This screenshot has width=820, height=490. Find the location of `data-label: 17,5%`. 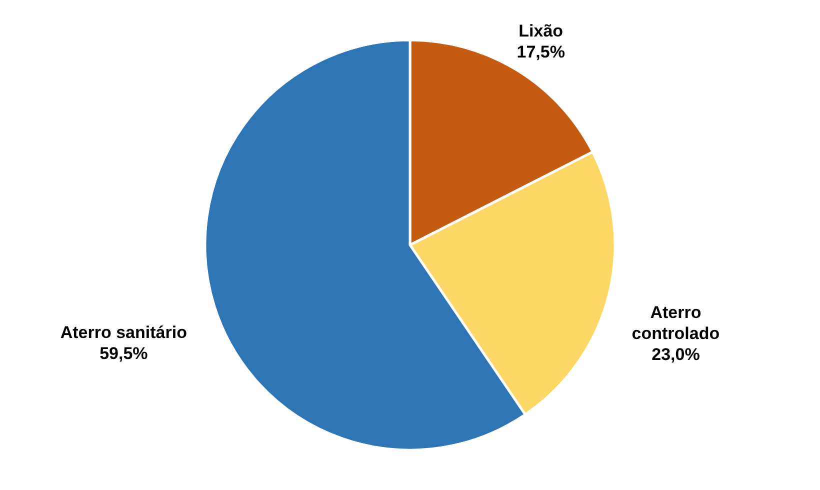

data-label: 17,5% is located at coordinates (540, 52).